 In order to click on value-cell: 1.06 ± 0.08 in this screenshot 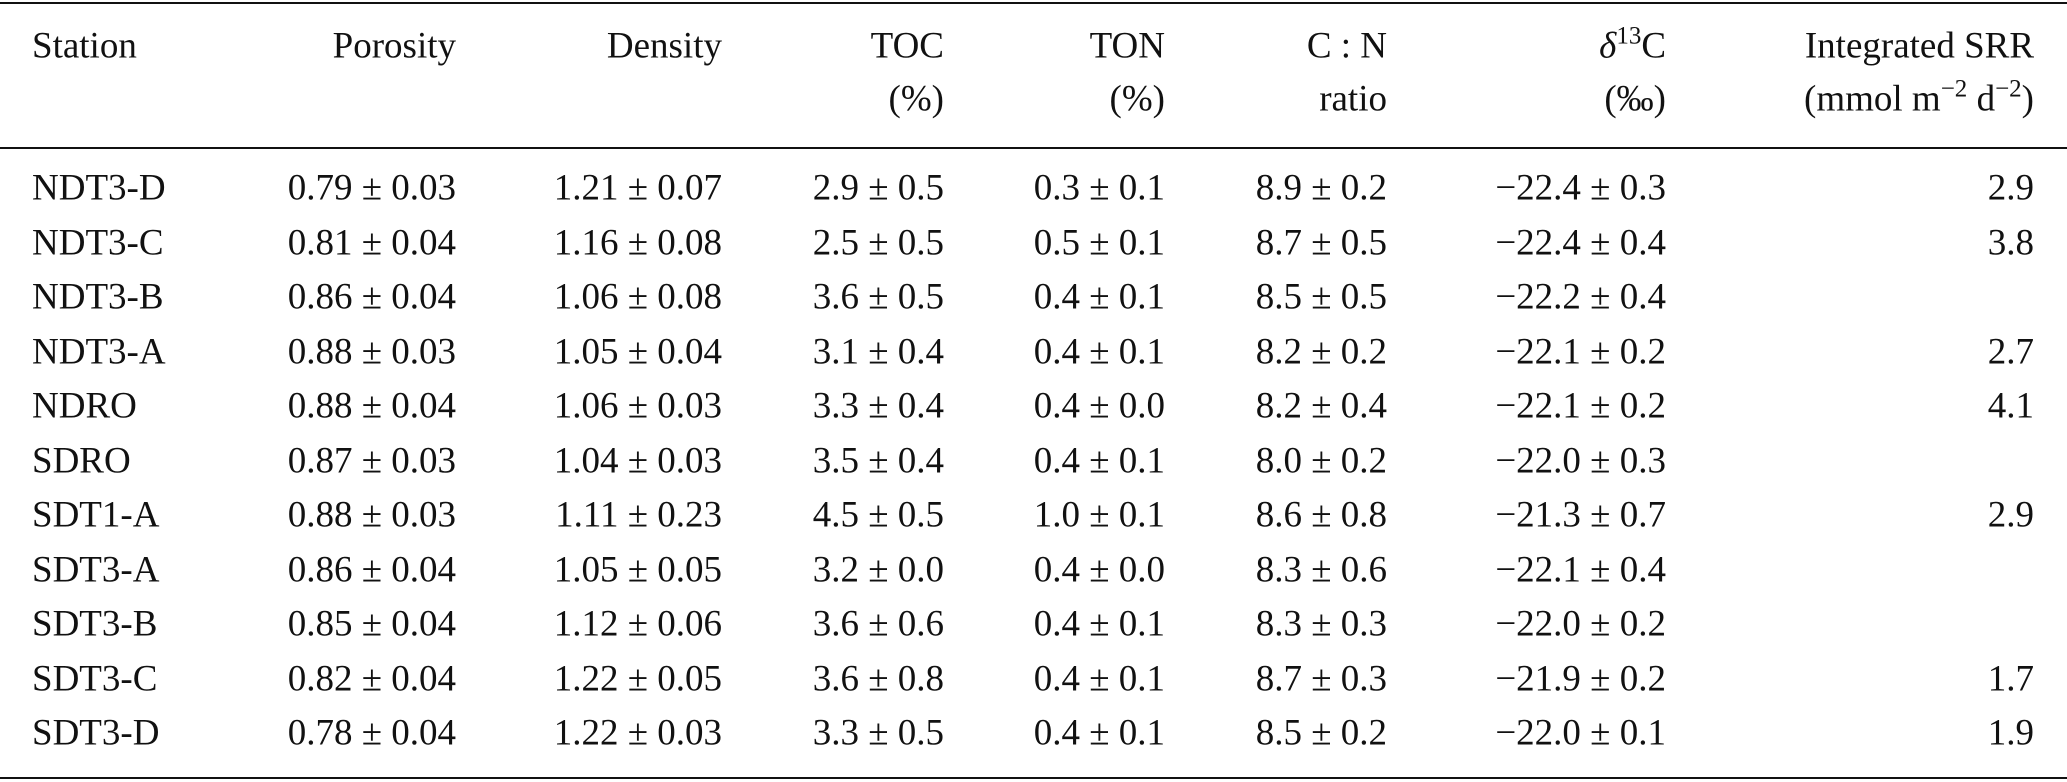, I will do `click(637, 297)`.